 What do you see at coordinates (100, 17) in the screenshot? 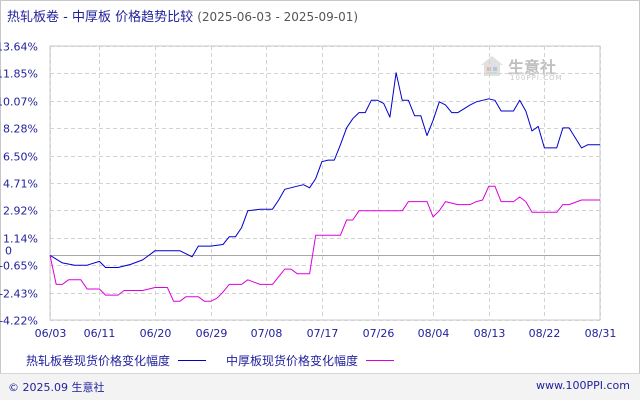
I see `chart-title-main: 热轧板卷 - 中厚板 价格趋势比较` at bounding box center [100, 17].